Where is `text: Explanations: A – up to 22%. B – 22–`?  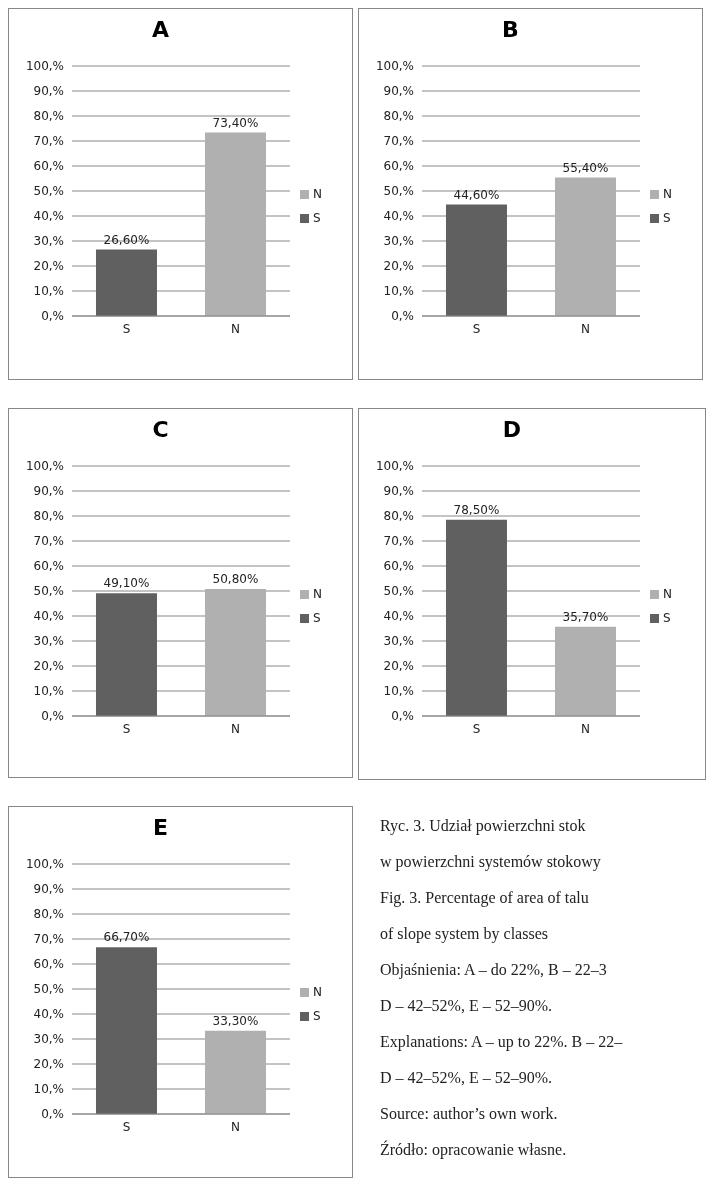 text: Explanations: A – up to 22%. B – 22– is located at coordinates (502, 1042).